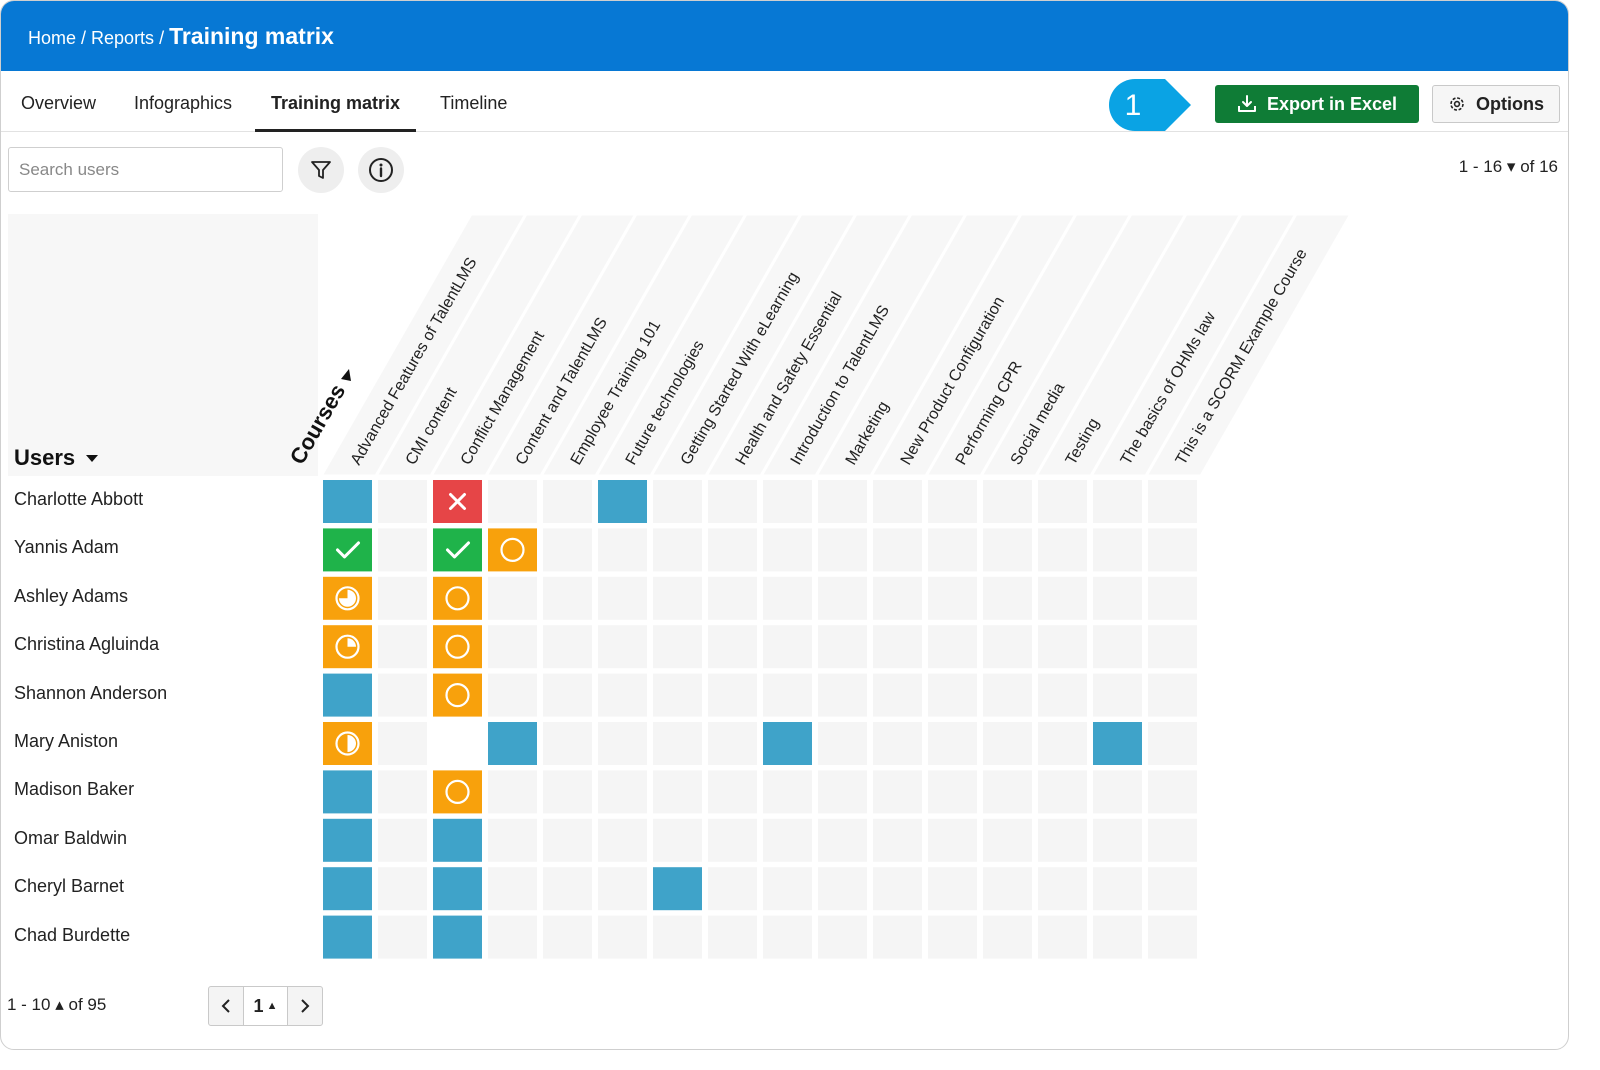 The image size is (1600, 1070). Describe the element at coordinates (69, 886) in the screenshot. I see `user-name: Cheryl Barnet` at that location.